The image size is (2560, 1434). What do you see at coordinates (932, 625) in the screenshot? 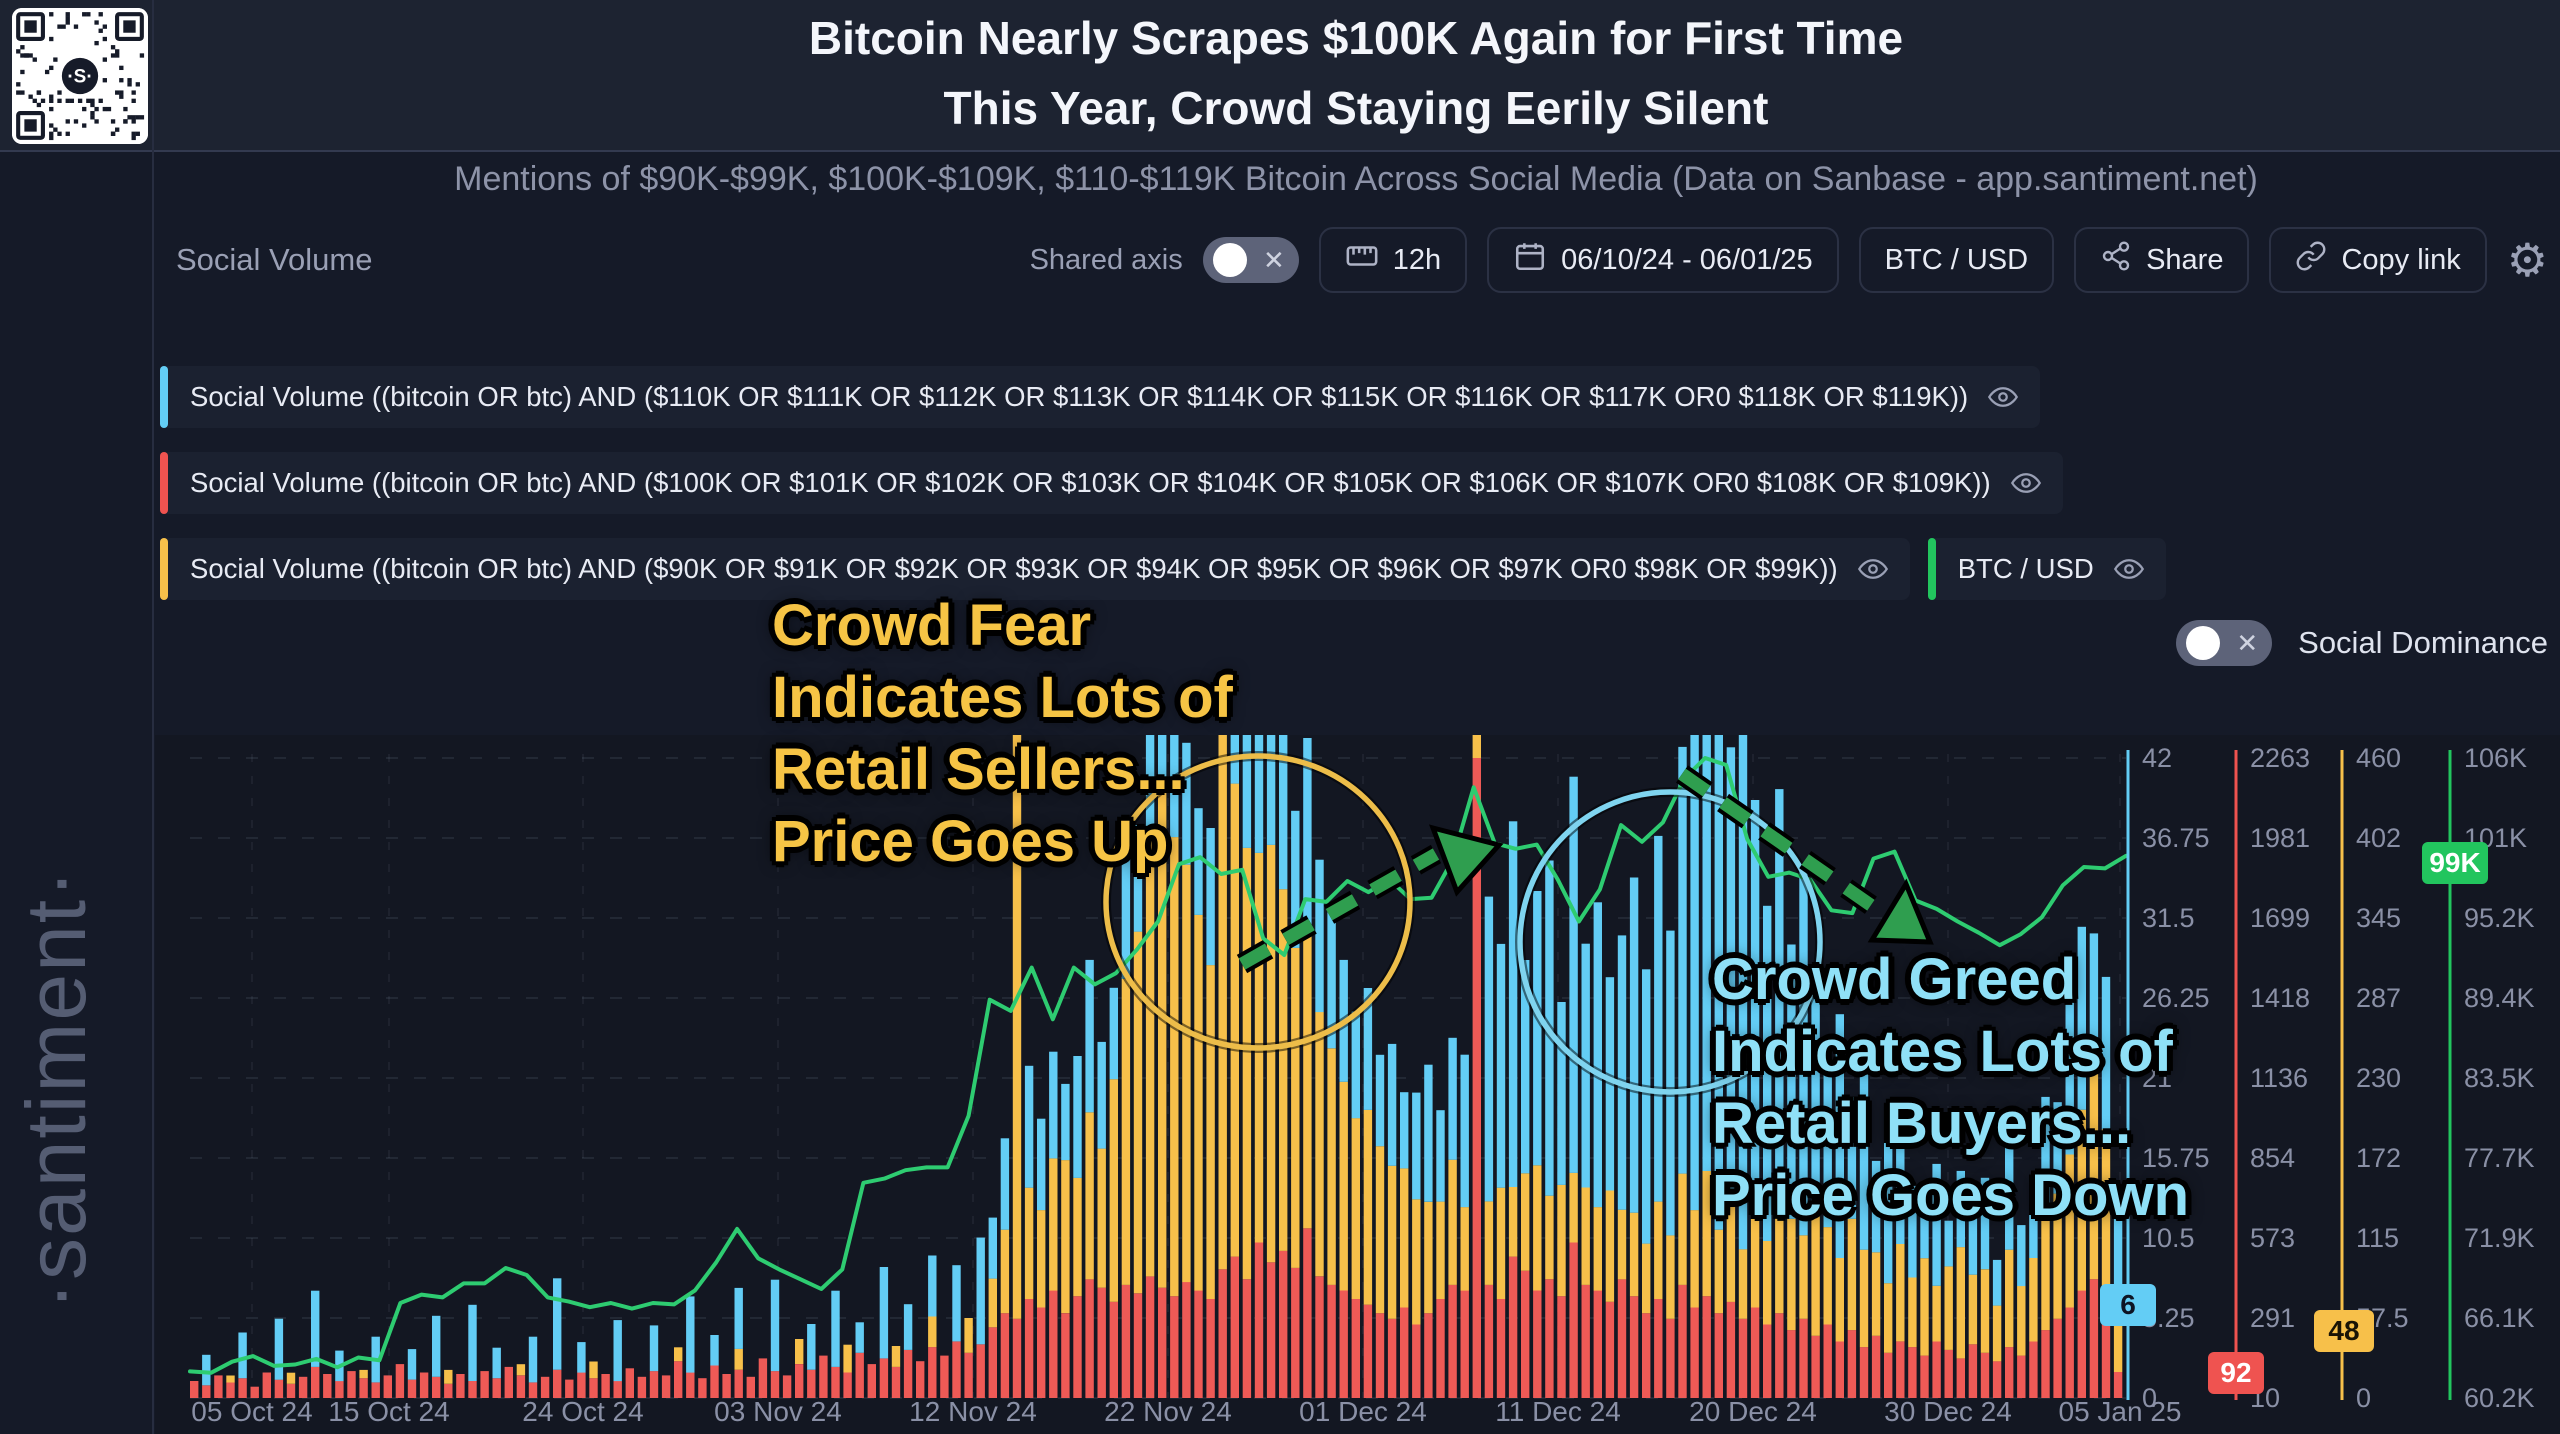
I see `annotation-line: Crowd Fear` at bounding box center [932, 625].